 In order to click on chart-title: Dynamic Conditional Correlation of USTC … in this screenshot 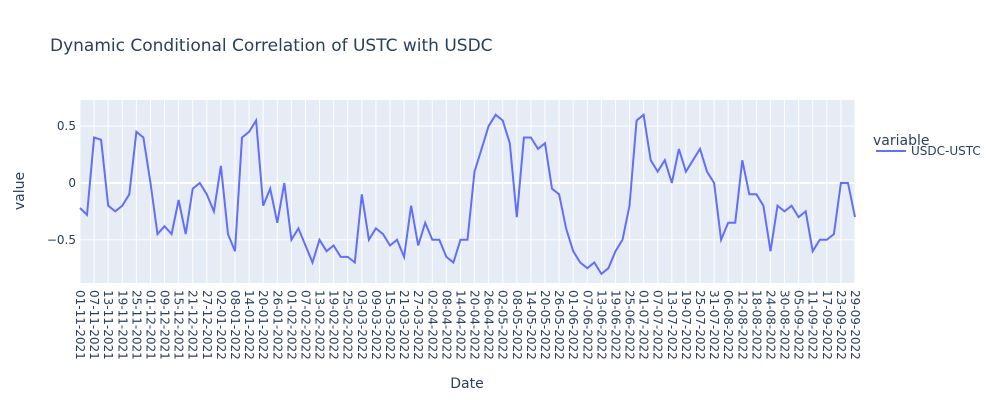, I will do `click(271, 46)`.